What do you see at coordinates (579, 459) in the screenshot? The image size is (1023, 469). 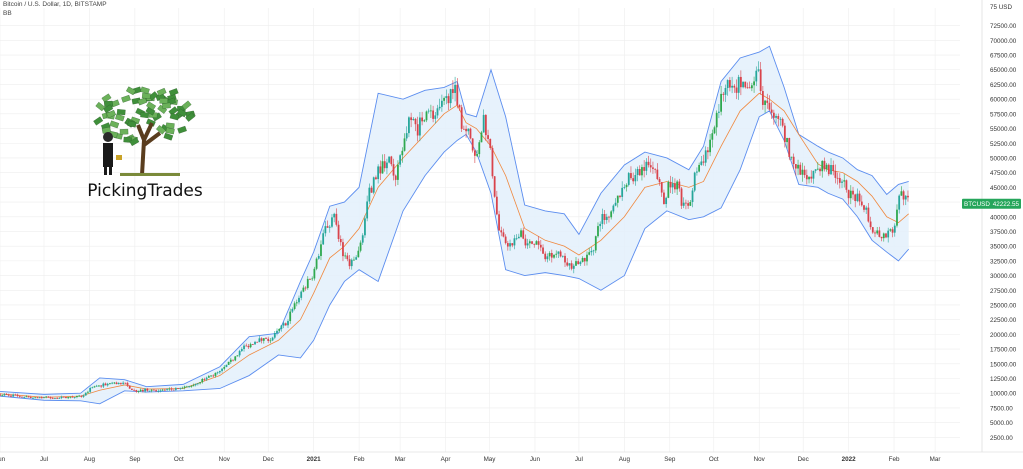 I see `x-tick-label: Jul` at bounding box center [579, 459].